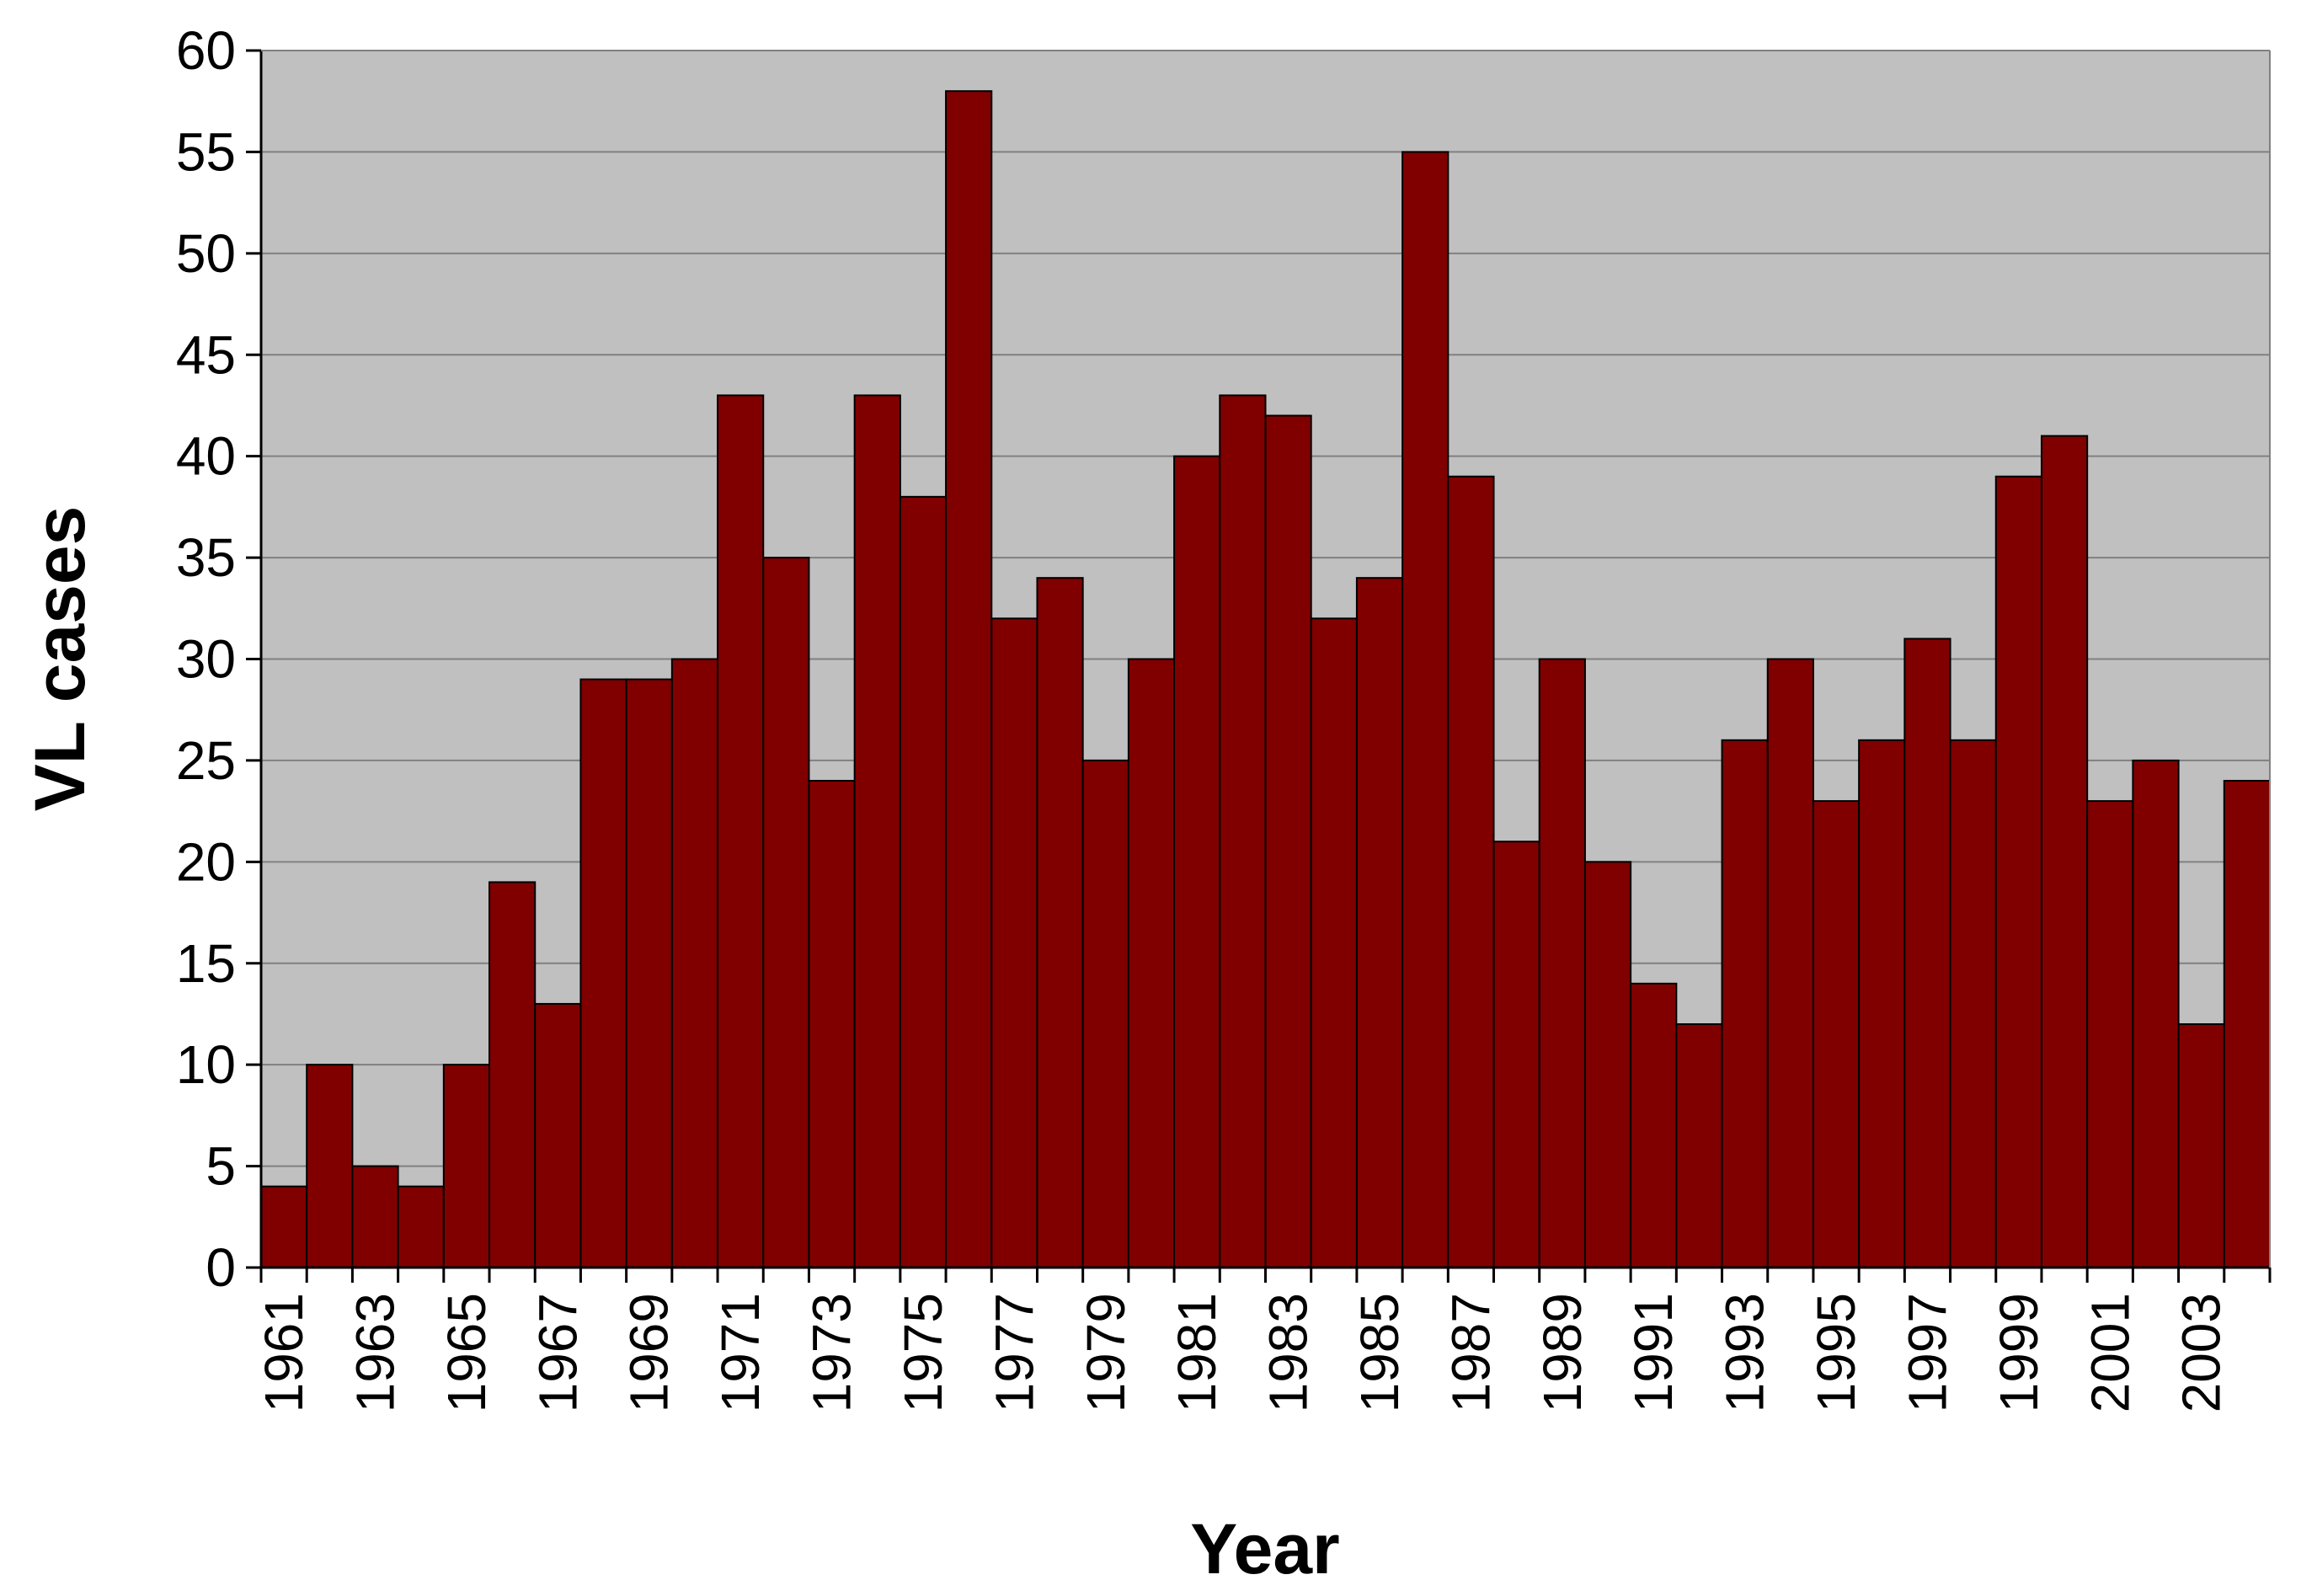 The image size is (2301, 1596). Describe the element at coordinates (1927, 953) in the screenshot. I see `bar-1997` at that location.